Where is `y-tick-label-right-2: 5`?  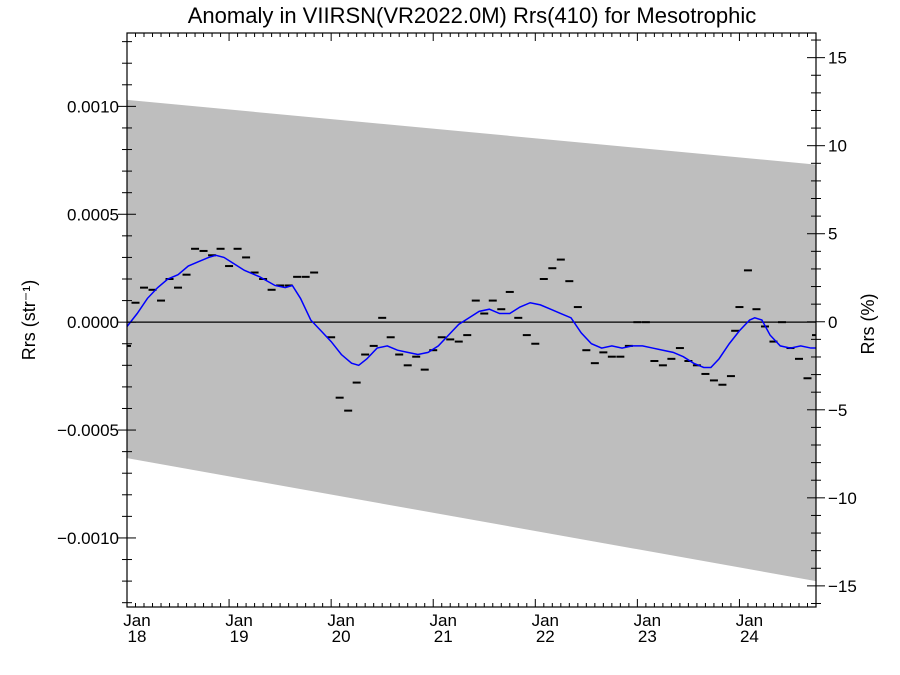 y-tick-label-right-2: 5 is located at coordinates (832, 234).